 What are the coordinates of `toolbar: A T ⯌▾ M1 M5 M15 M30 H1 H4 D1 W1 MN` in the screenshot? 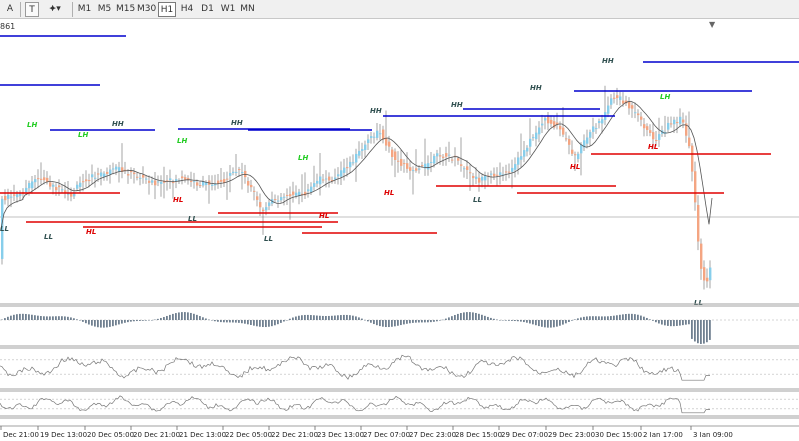 It's located at (399, 9).